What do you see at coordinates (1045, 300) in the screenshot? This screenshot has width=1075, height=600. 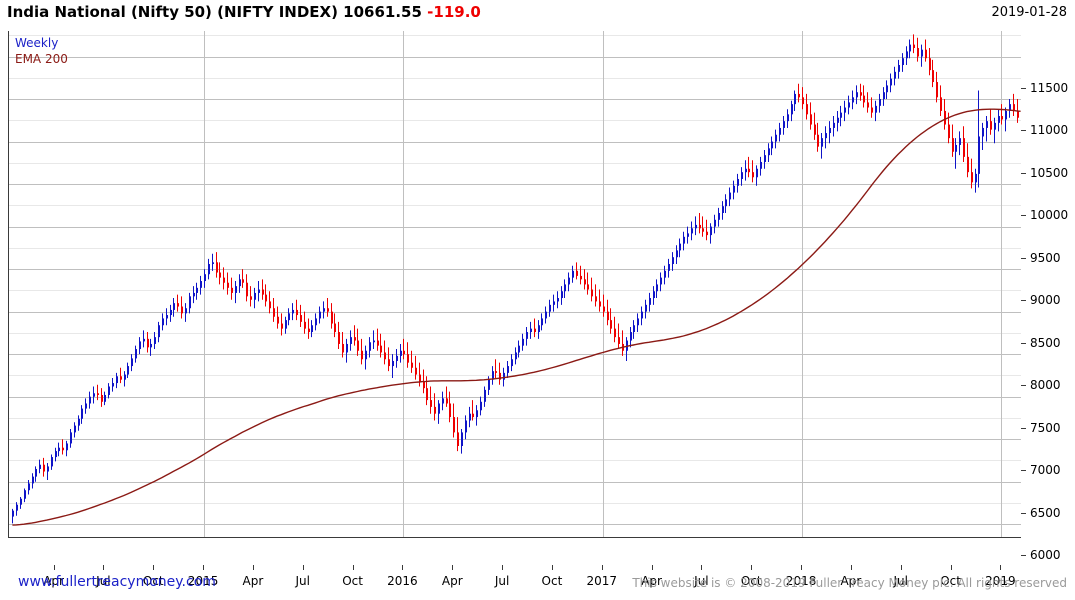 I see `y-axis-label: 9000` at bounding box center [1045, 300].